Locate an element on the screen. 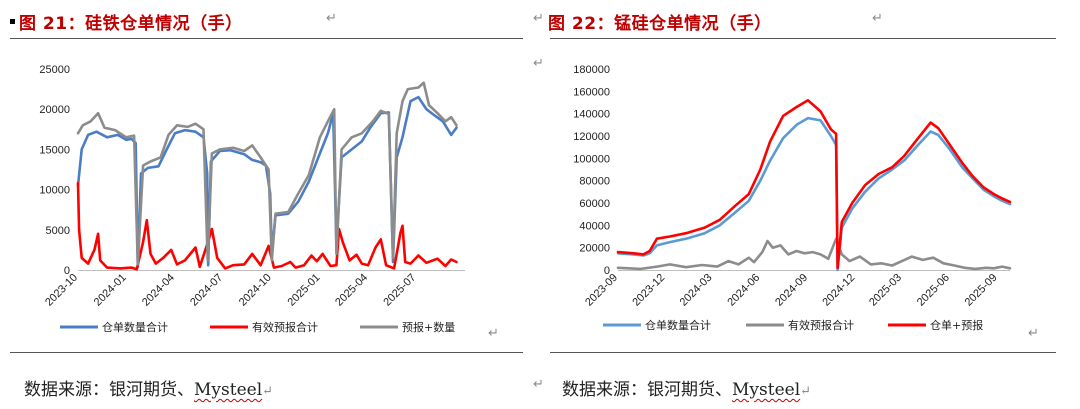 This screenshot has height=409, width=1080. y-tick-label: 180000 is located at coordinates (591, 70).